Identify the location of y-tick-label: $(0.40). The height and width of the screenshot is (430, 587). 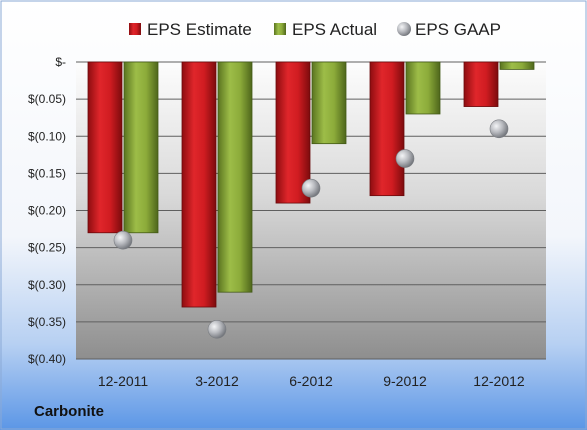
(47, 359).